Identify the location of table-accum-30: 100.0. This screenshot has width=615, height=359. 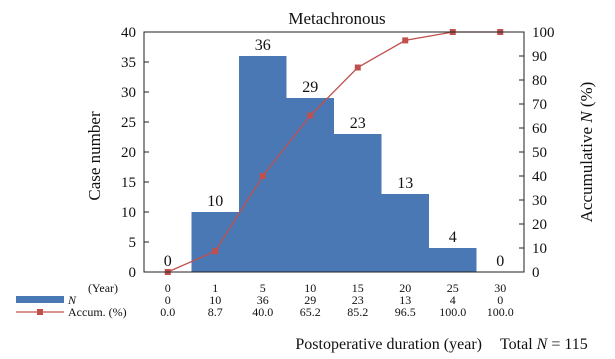
(500, 312).